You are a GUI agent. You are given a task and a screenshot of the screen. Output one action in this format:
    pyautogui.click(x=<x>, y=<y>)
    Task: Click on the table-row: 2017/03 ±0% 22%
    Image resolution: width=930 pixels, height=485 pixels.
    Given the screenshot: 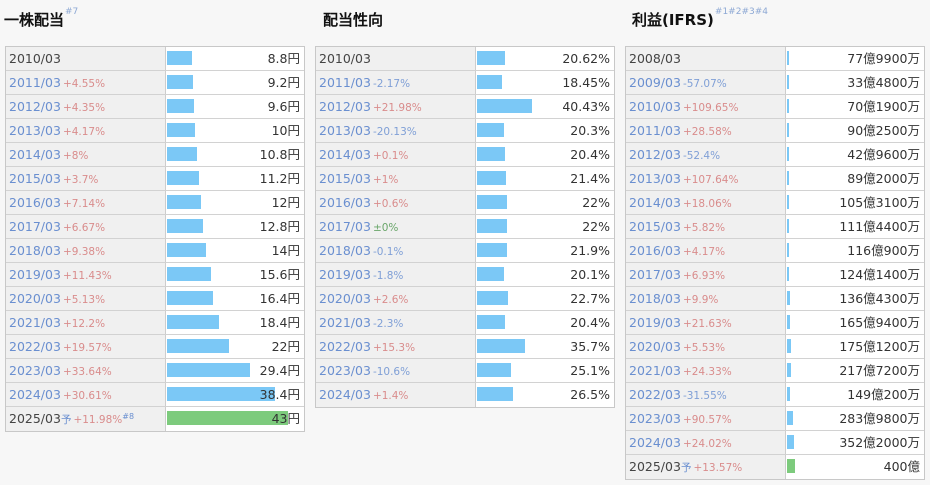 What is the action you would take?
    pyautogui.click(x=465, y=227)
    